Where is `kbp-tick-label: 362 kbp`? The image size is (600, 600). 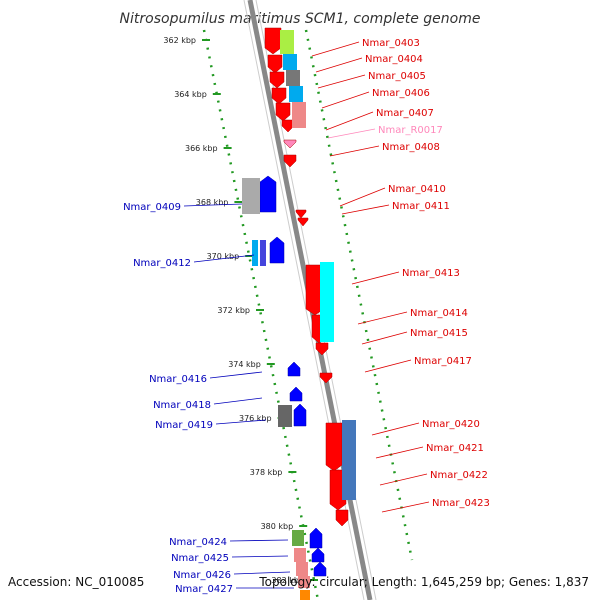
kbp-tick-label: 362 kbp is located at coordinates (179, 40).